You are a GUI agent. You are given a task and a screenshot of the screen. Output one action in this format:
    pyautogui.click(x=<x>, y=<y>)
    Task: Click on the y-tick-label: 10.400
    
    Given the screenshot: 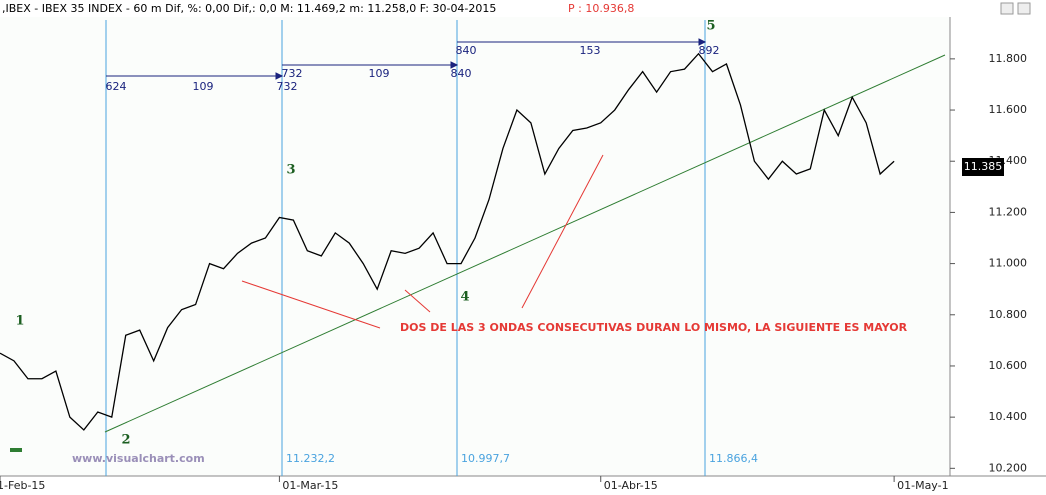 What is the action you would take?
    pyautogui.click(x=1008, y=416)
    